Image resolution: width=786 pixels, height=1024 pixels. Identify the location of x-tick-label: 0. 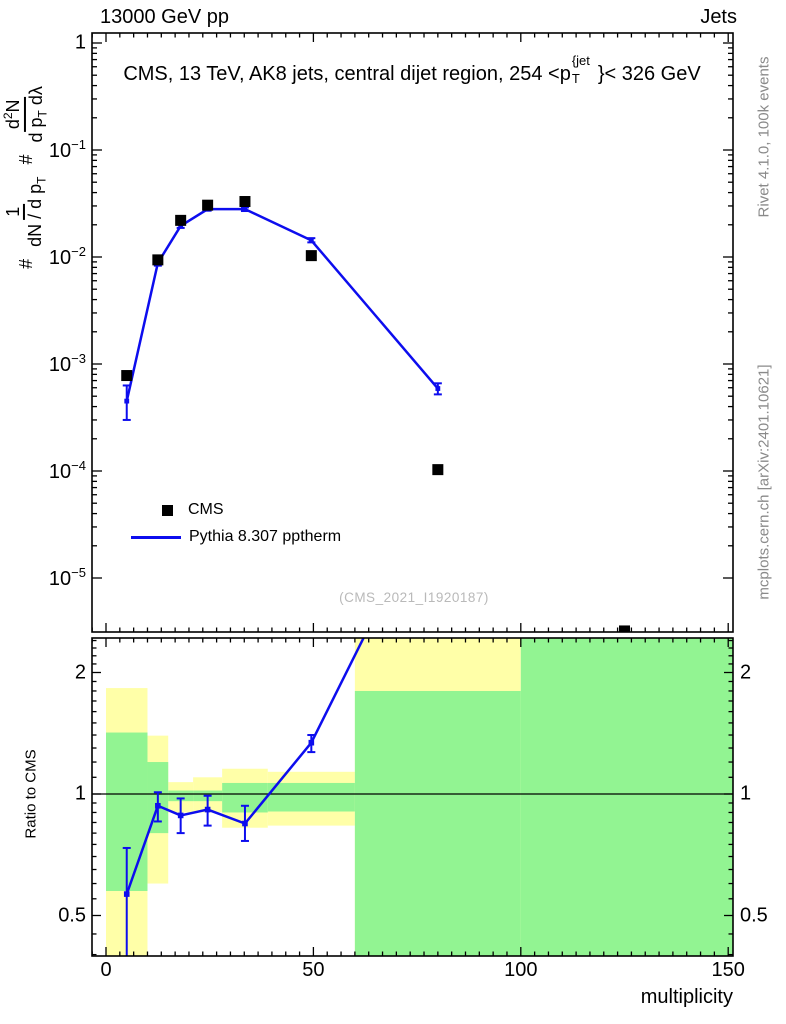
(106, 970).